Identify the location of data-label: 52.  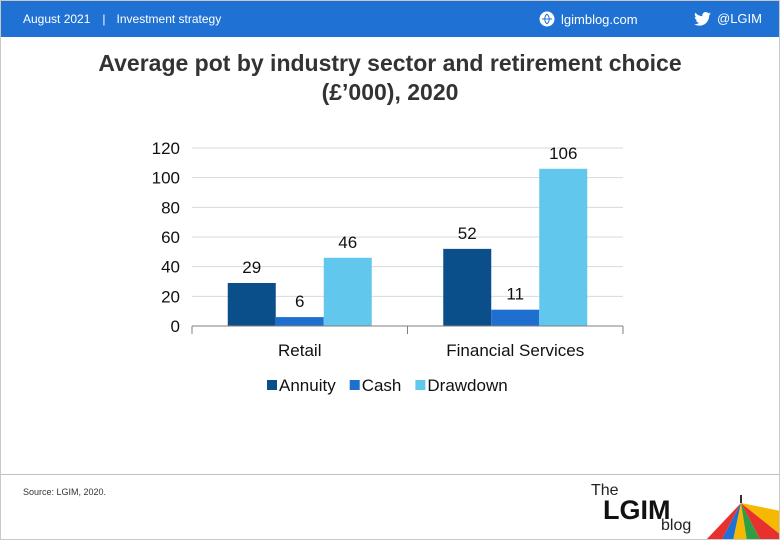
(467, 233).